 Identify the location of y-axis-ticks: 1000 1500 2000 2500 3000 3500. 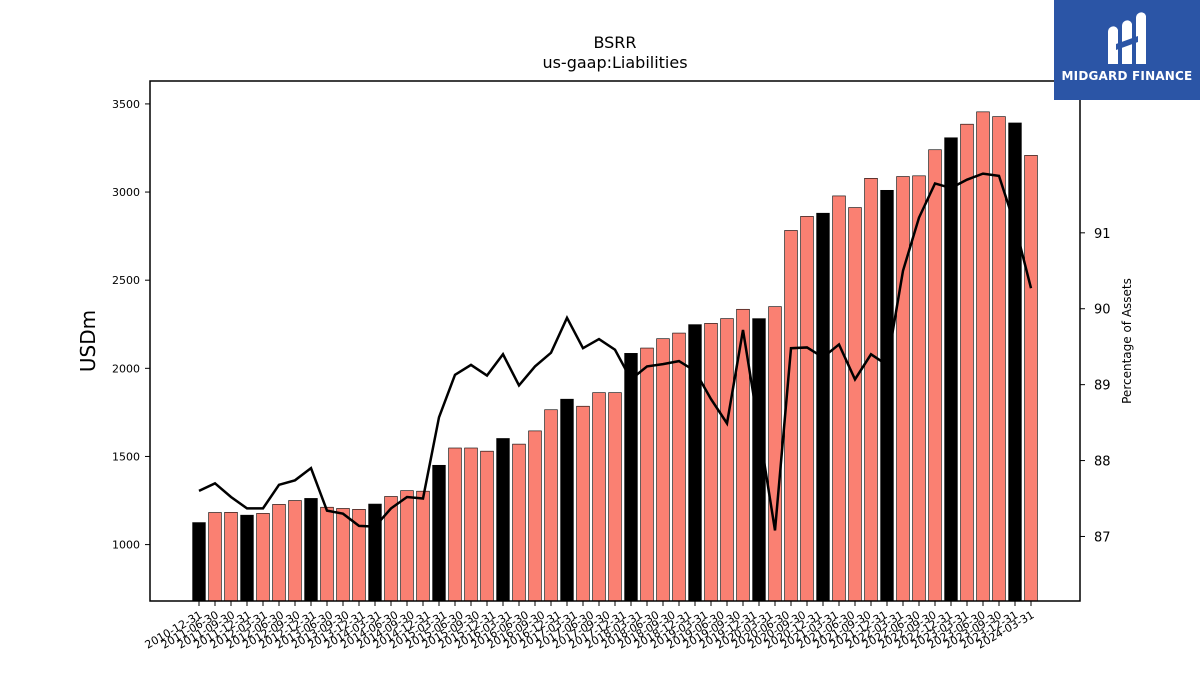
(131, 325).